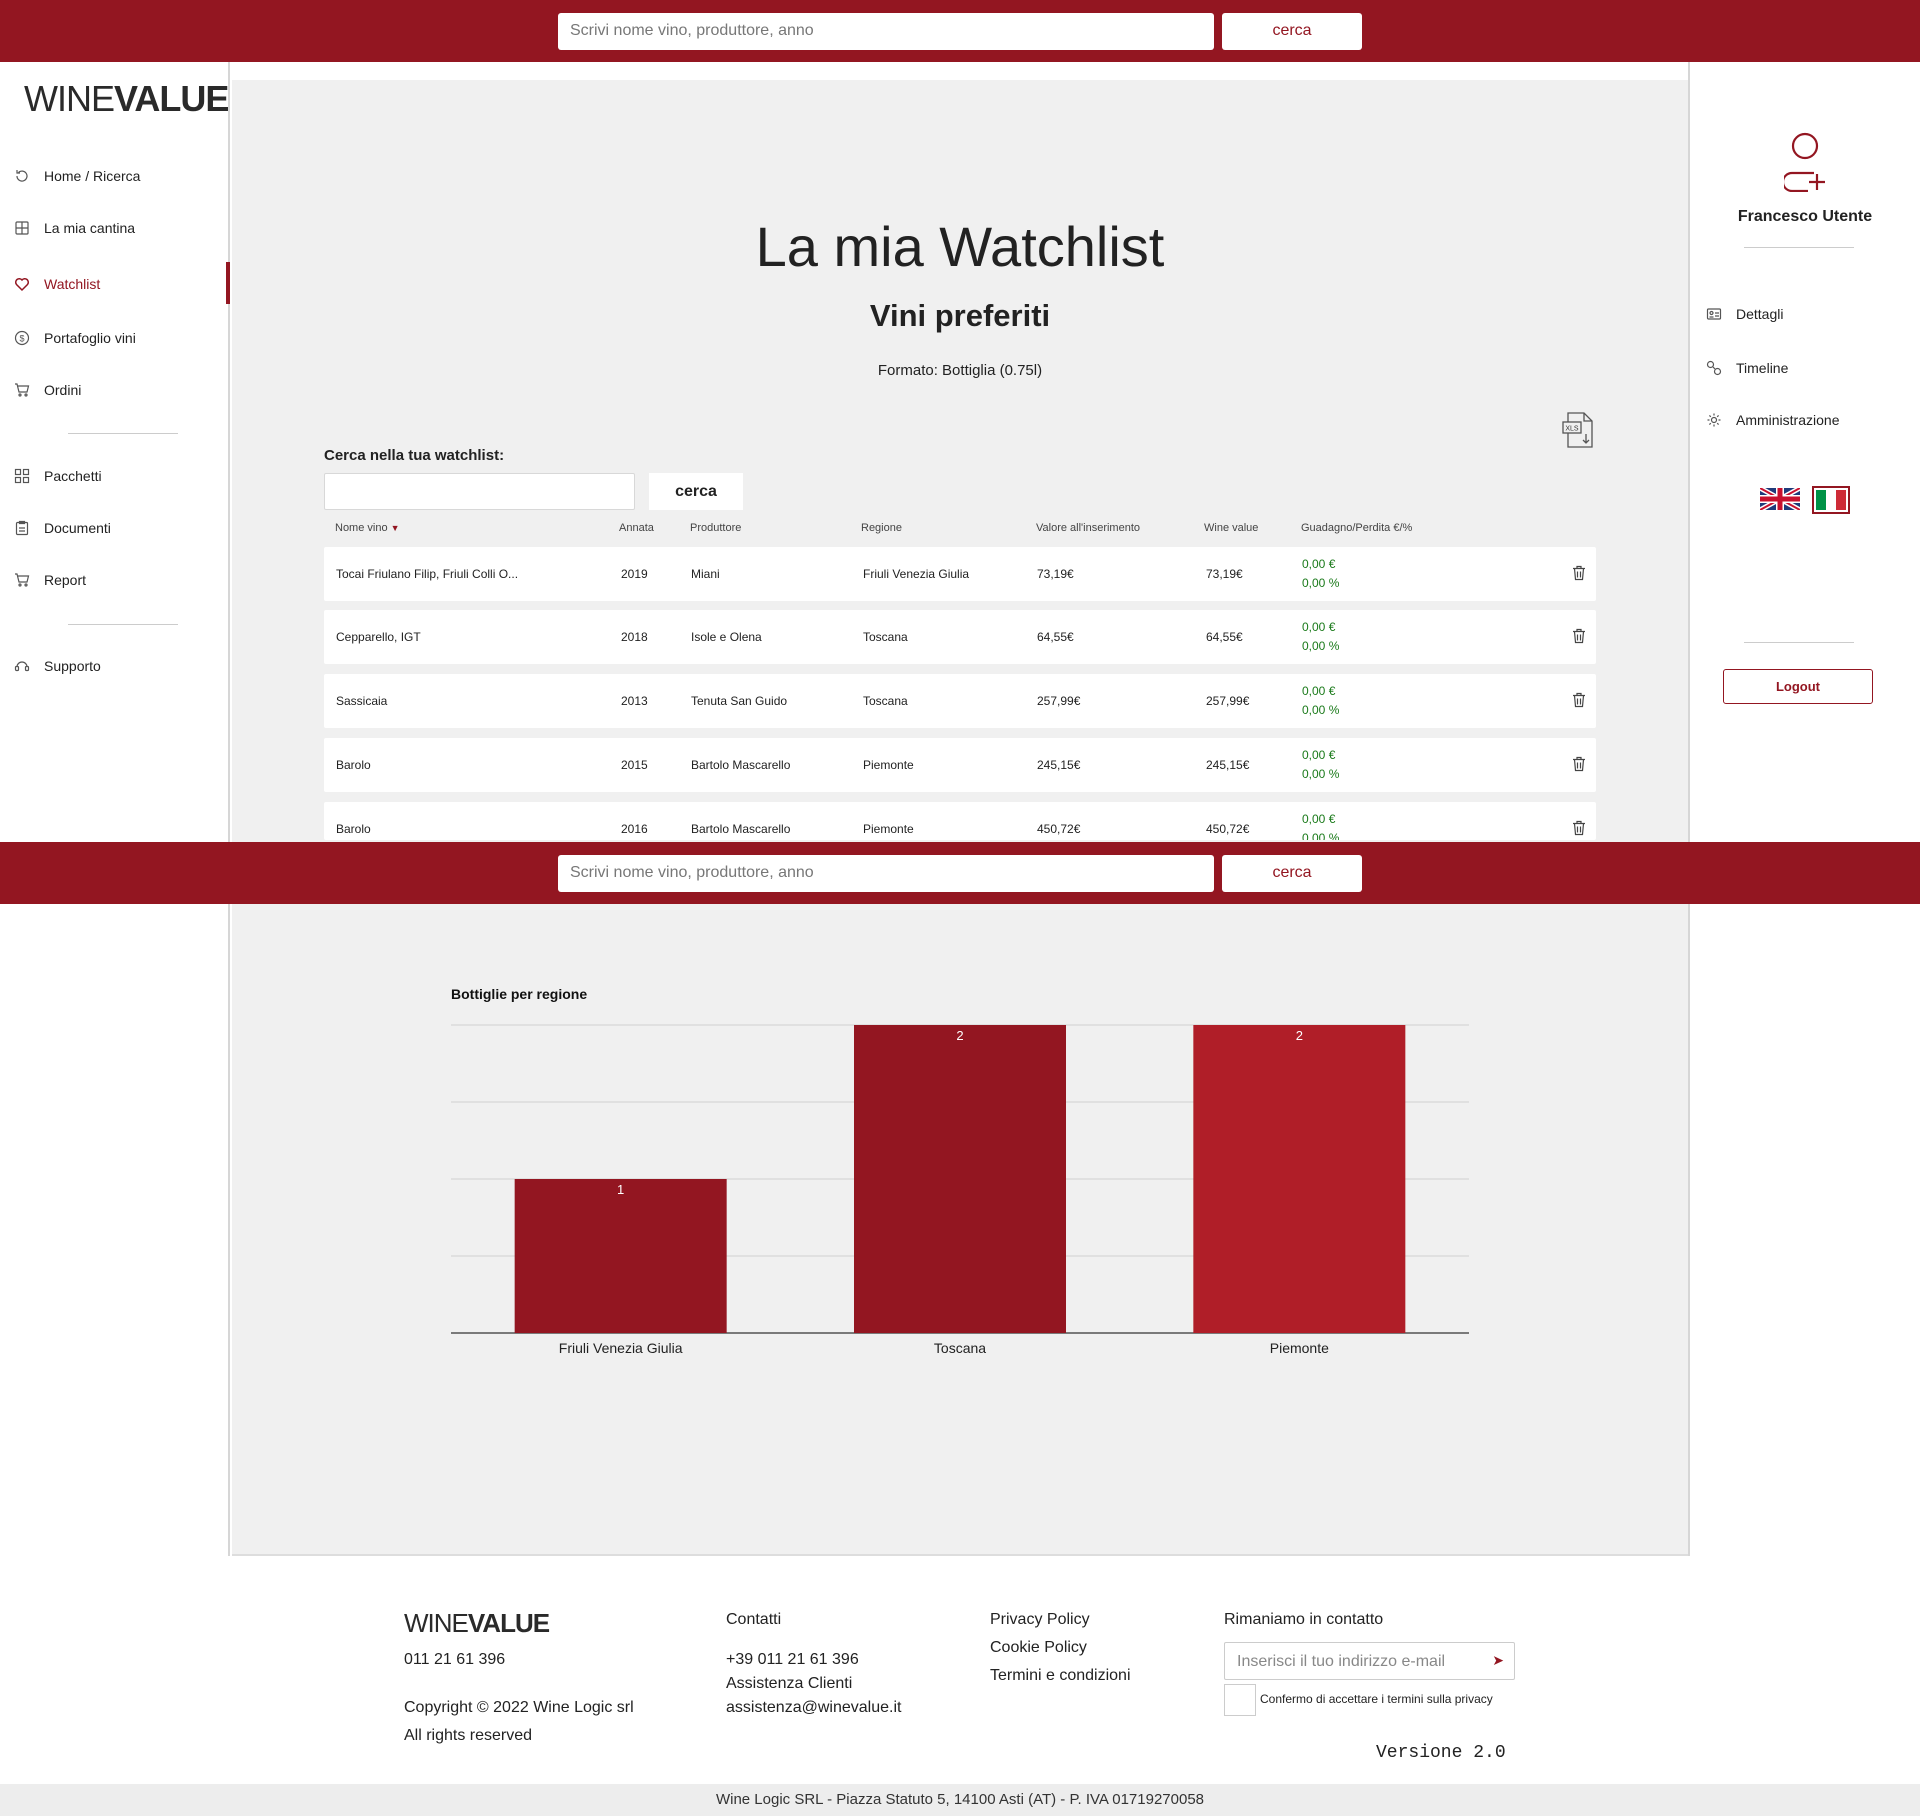 This screenshot has height=1816, width=1920. What do you see at coordinates (1498, 1660) in the screenshot?
I see `send-arrow-icon: ➤` at bounding box center [1498, 1660].